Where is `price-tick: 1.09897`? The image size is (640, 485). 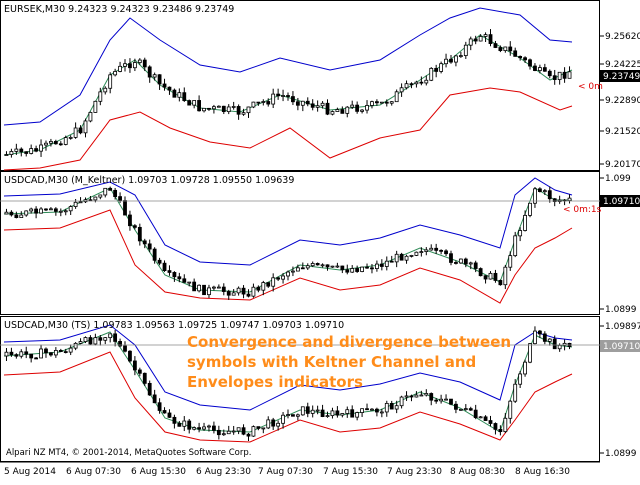
price-tick: 1.09897 is located at coordinates (622, 327).